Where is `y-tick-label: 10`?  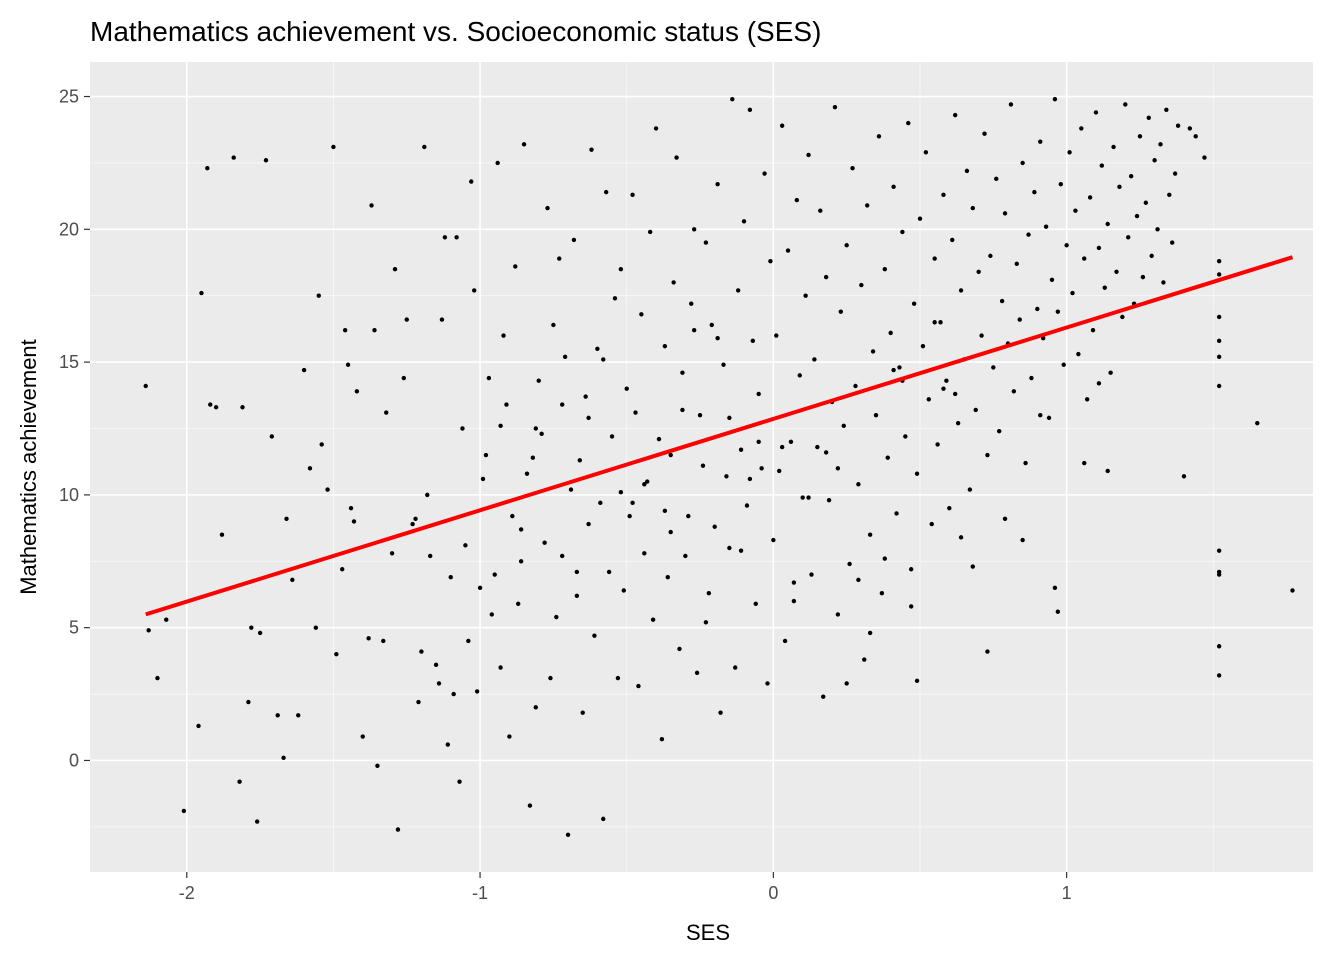
y-tick-label: 10 is located at coordinates (69, 495).